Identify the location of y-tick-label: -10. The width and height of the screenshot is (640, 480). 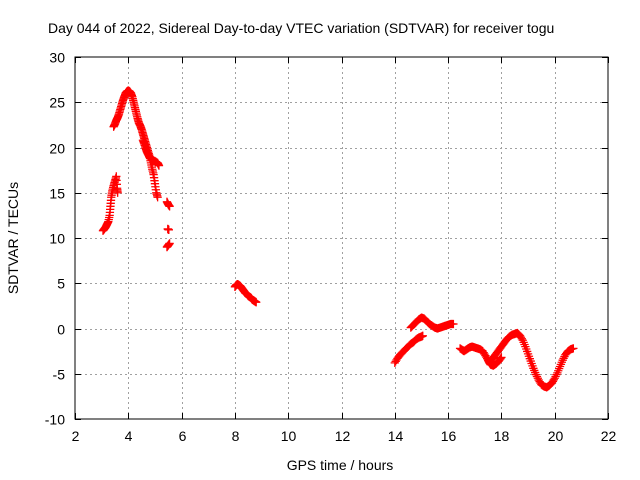
(55, 420).